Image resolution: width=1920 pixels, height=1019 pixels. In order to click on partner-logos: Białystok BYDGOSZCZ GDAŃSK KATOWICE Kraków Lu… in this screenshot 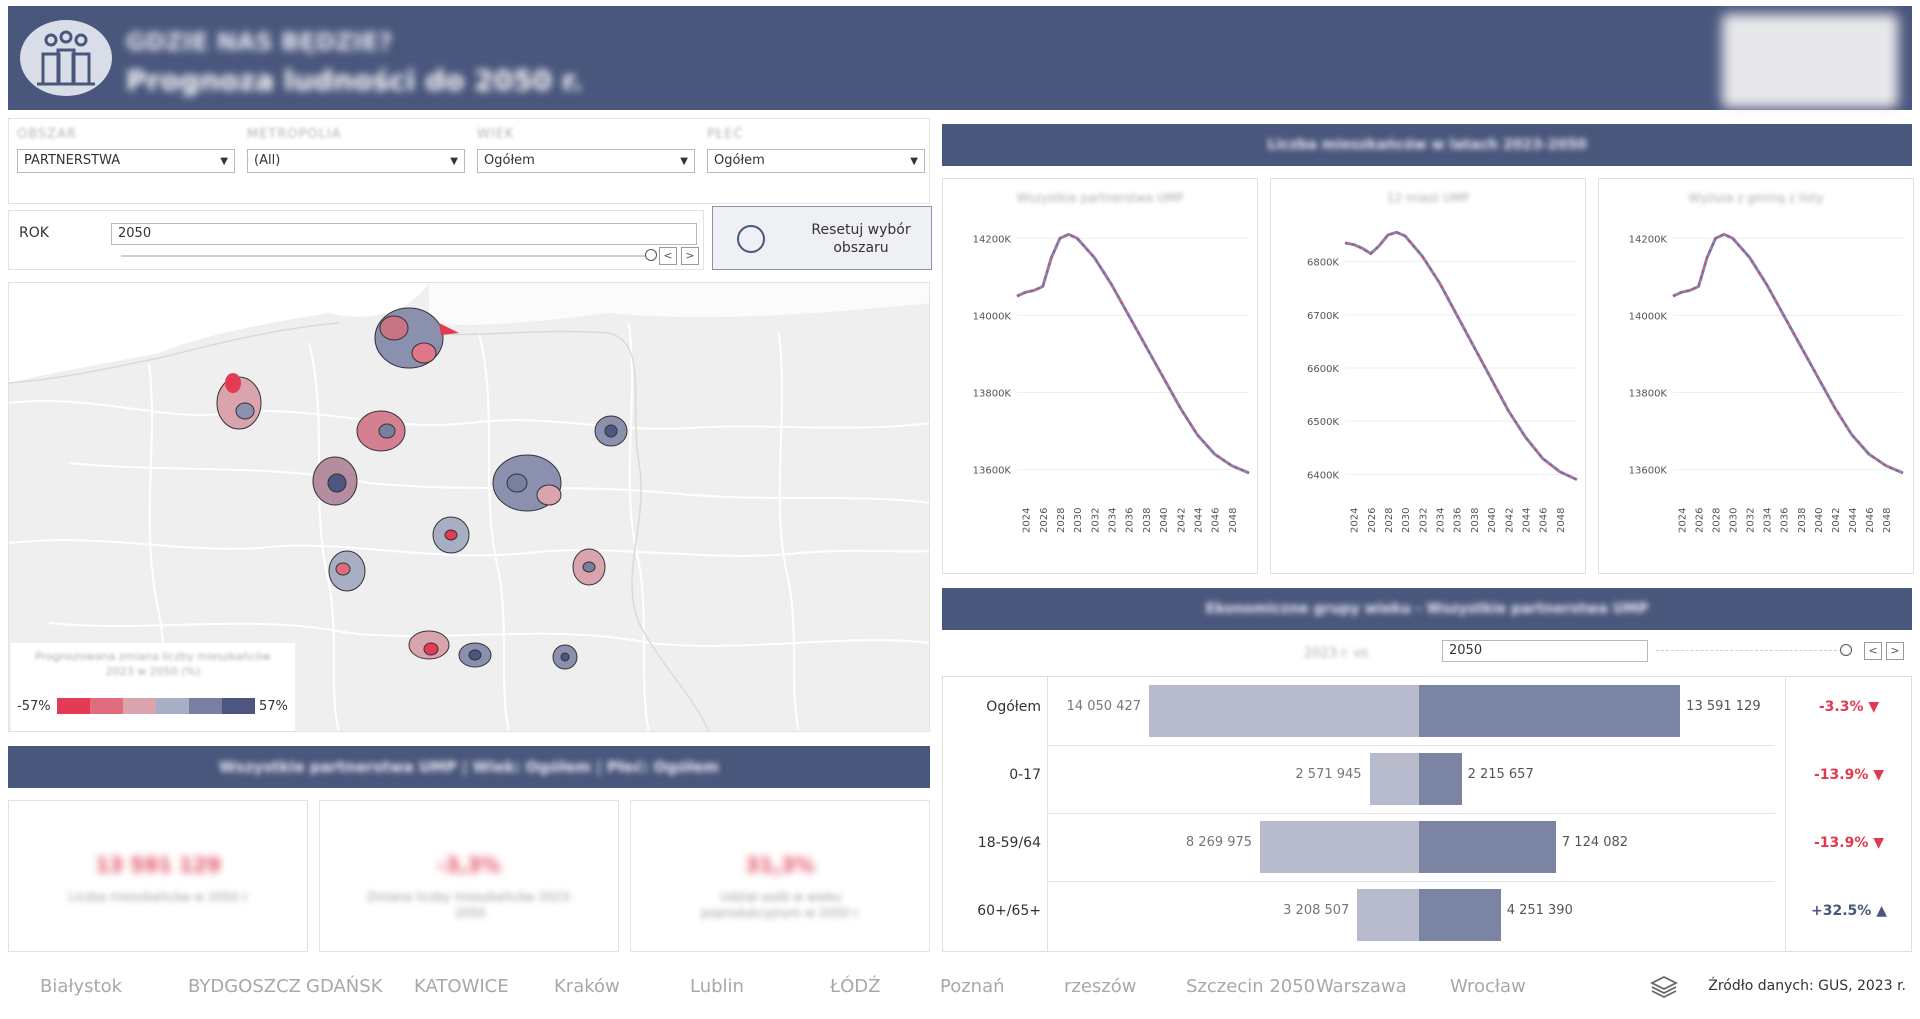, I will do `click(790, 990)`.